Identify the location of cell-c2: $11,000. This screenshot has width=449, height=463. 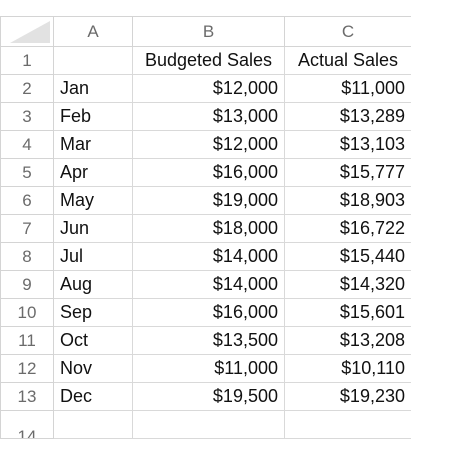
(347, 88).